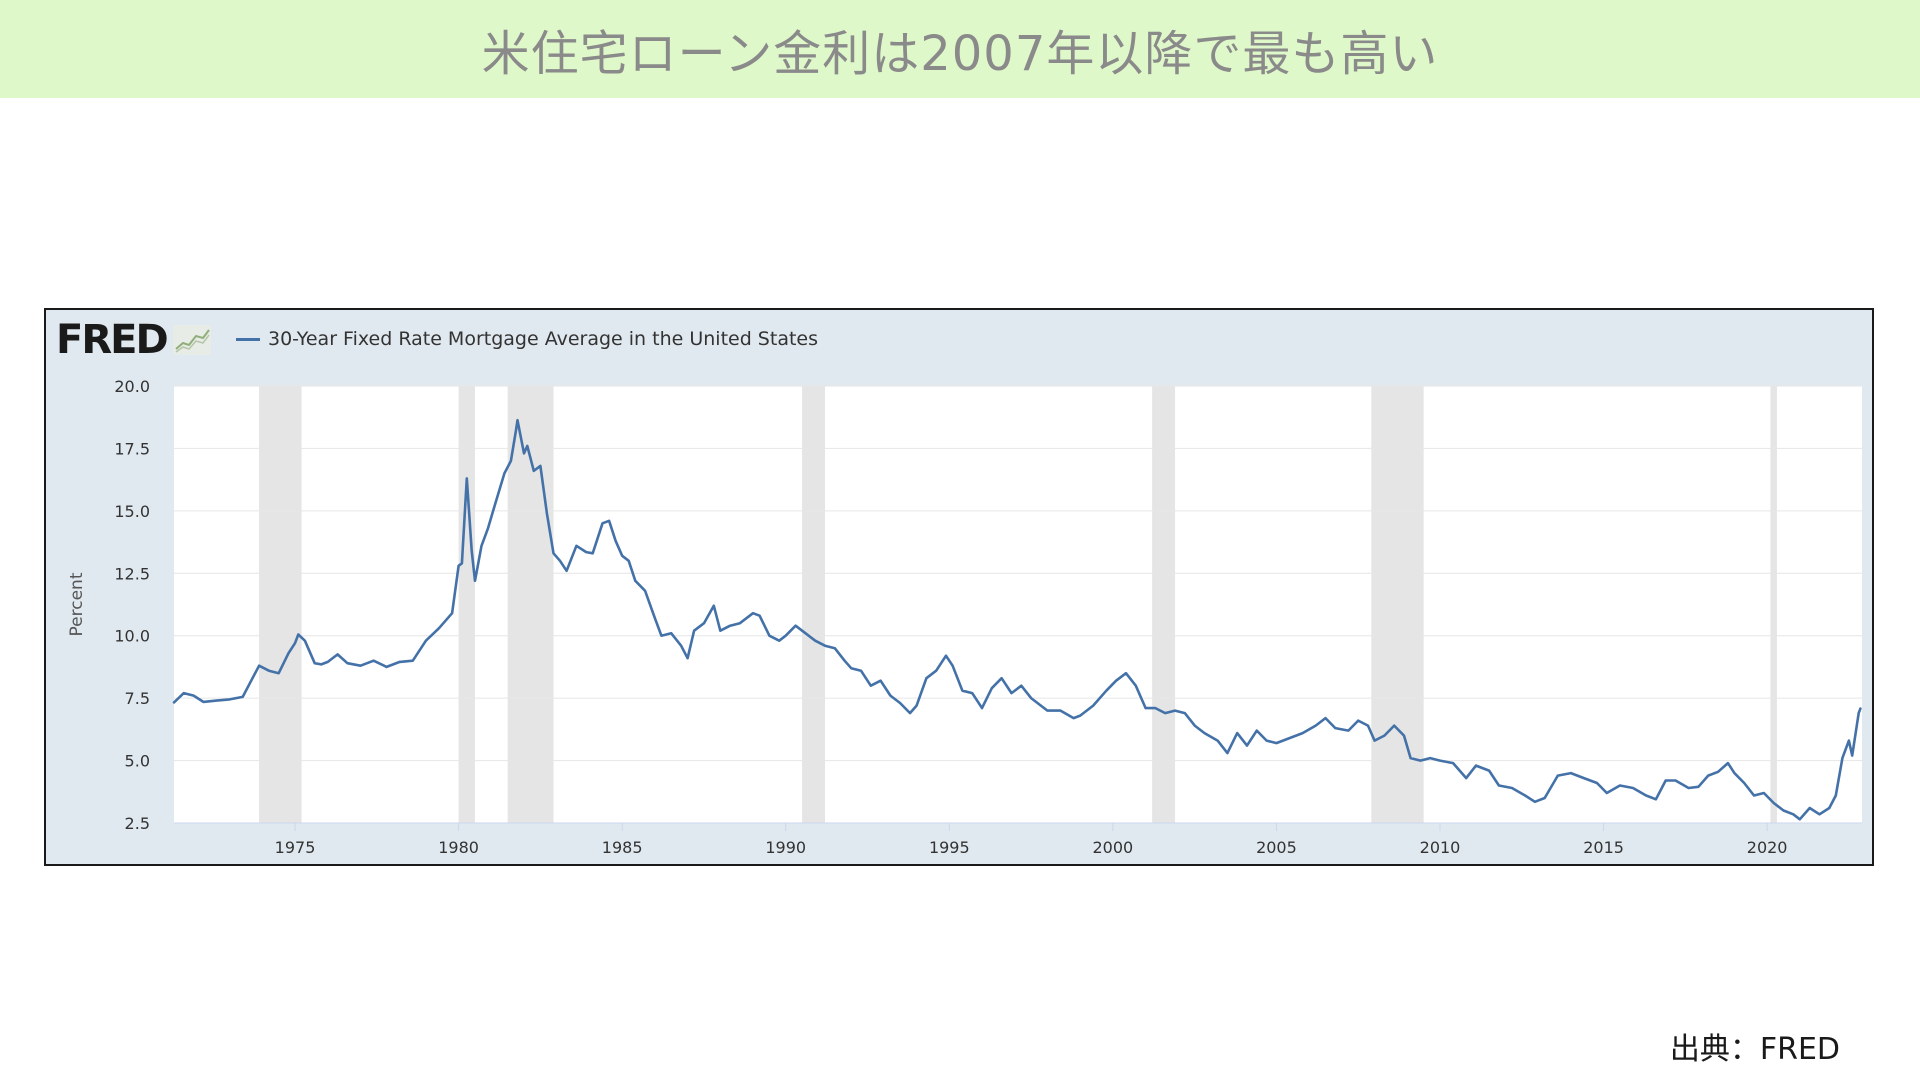  Describe the element at coordinates (1603, 847) in the screenshot. I see `x-tick-label: 2015` at that location.